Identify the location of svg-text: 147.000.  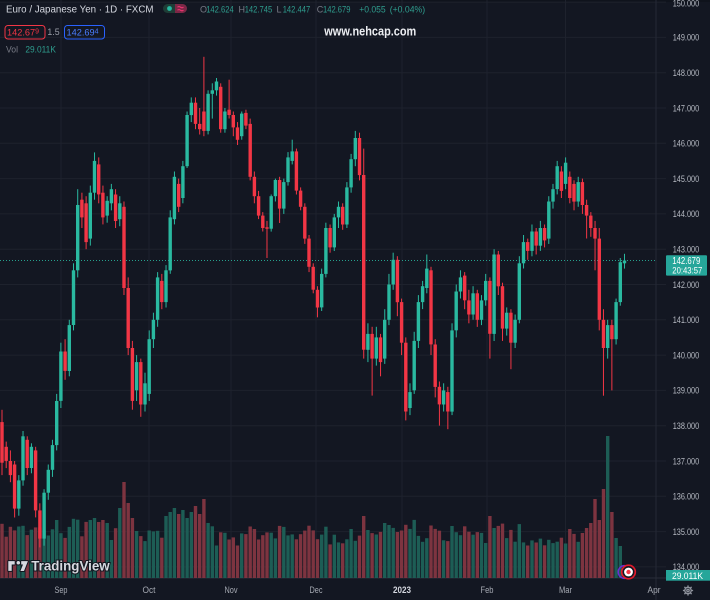
(686, 108).